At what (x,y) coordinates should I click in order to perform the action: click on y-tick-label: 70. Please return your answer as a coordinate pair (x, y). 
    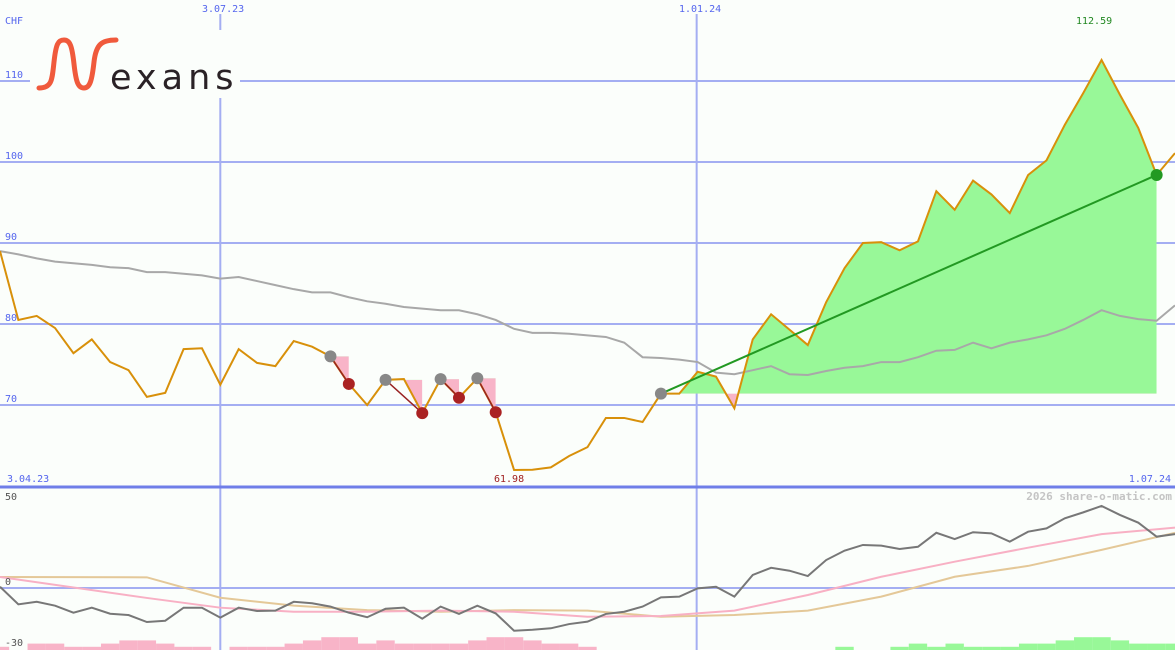
    Looking at the image, I should click on (11, 399).